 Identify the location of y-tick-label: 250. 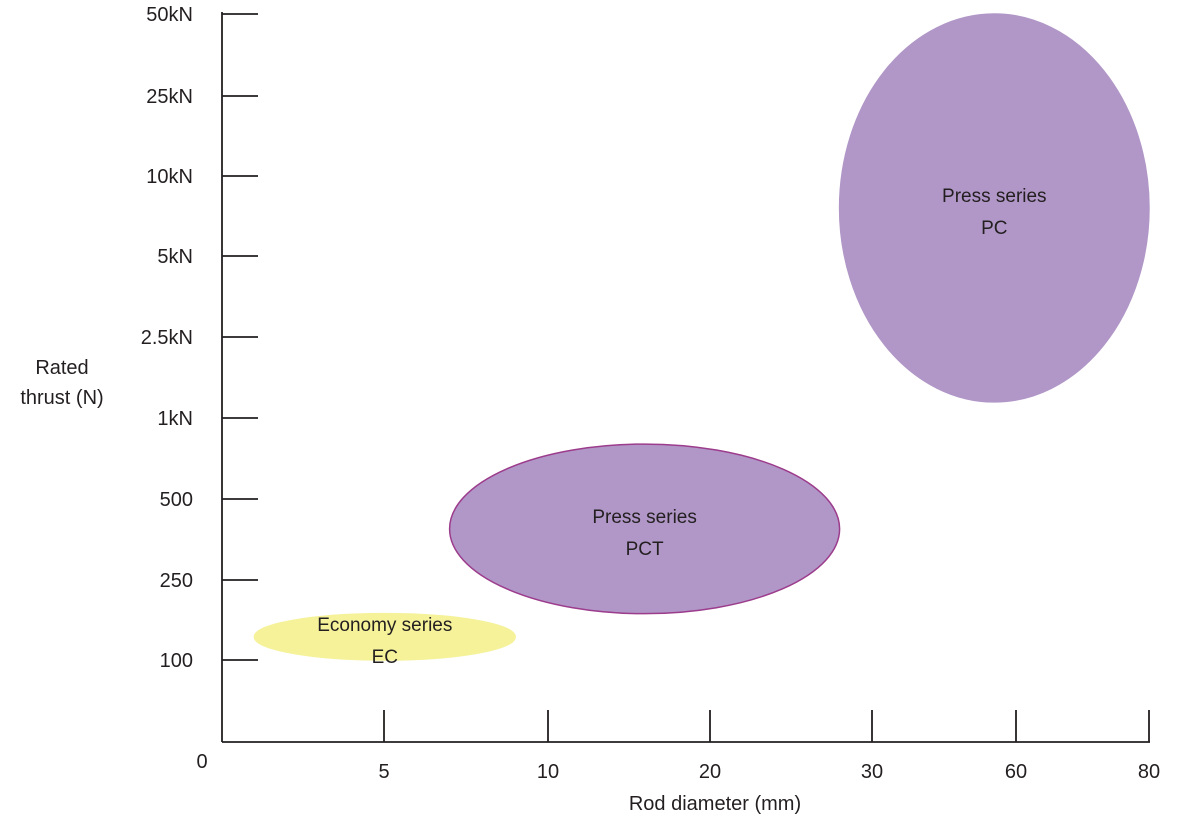
(176, 581).